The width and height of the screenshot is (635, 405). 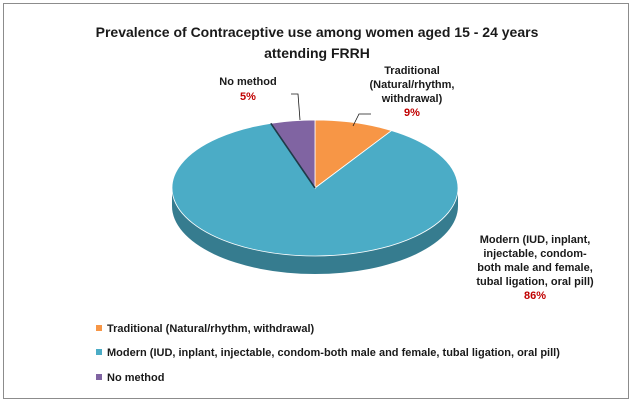 I want to click on pie-edge-line, so click(x=293, y=155).